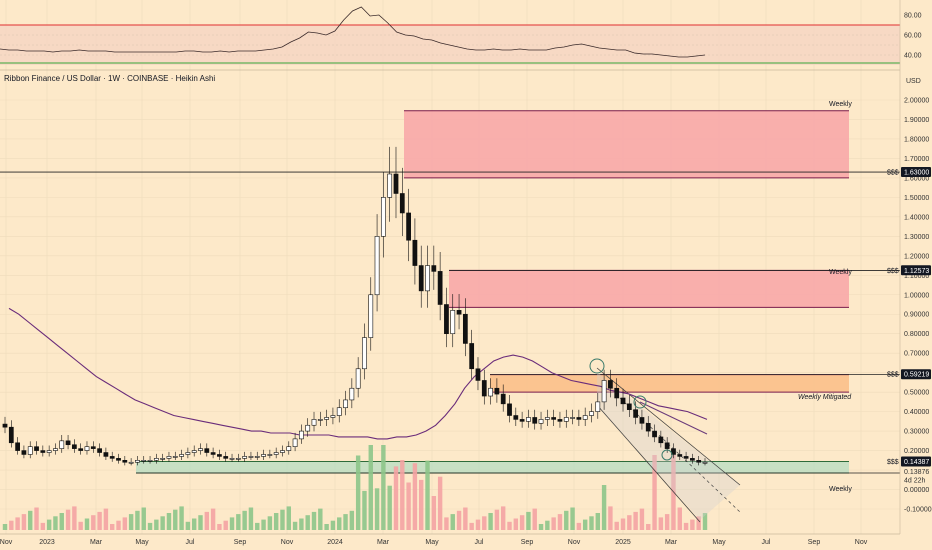 Image resolution: width=932 pixels, height=550 pixels. What do you see at coordinates (916, 315) in the screenshot?
I see `price-tick-label: 0.90000` at bounding box center [916, 315].